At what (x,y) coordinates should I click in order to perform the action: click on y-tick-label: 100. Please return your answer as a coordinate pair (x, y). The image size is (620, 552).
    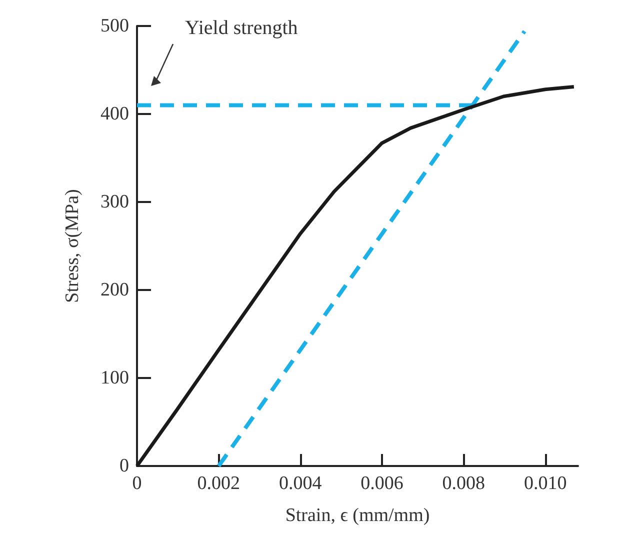
    Looking at the image, I should click on (114, 378).